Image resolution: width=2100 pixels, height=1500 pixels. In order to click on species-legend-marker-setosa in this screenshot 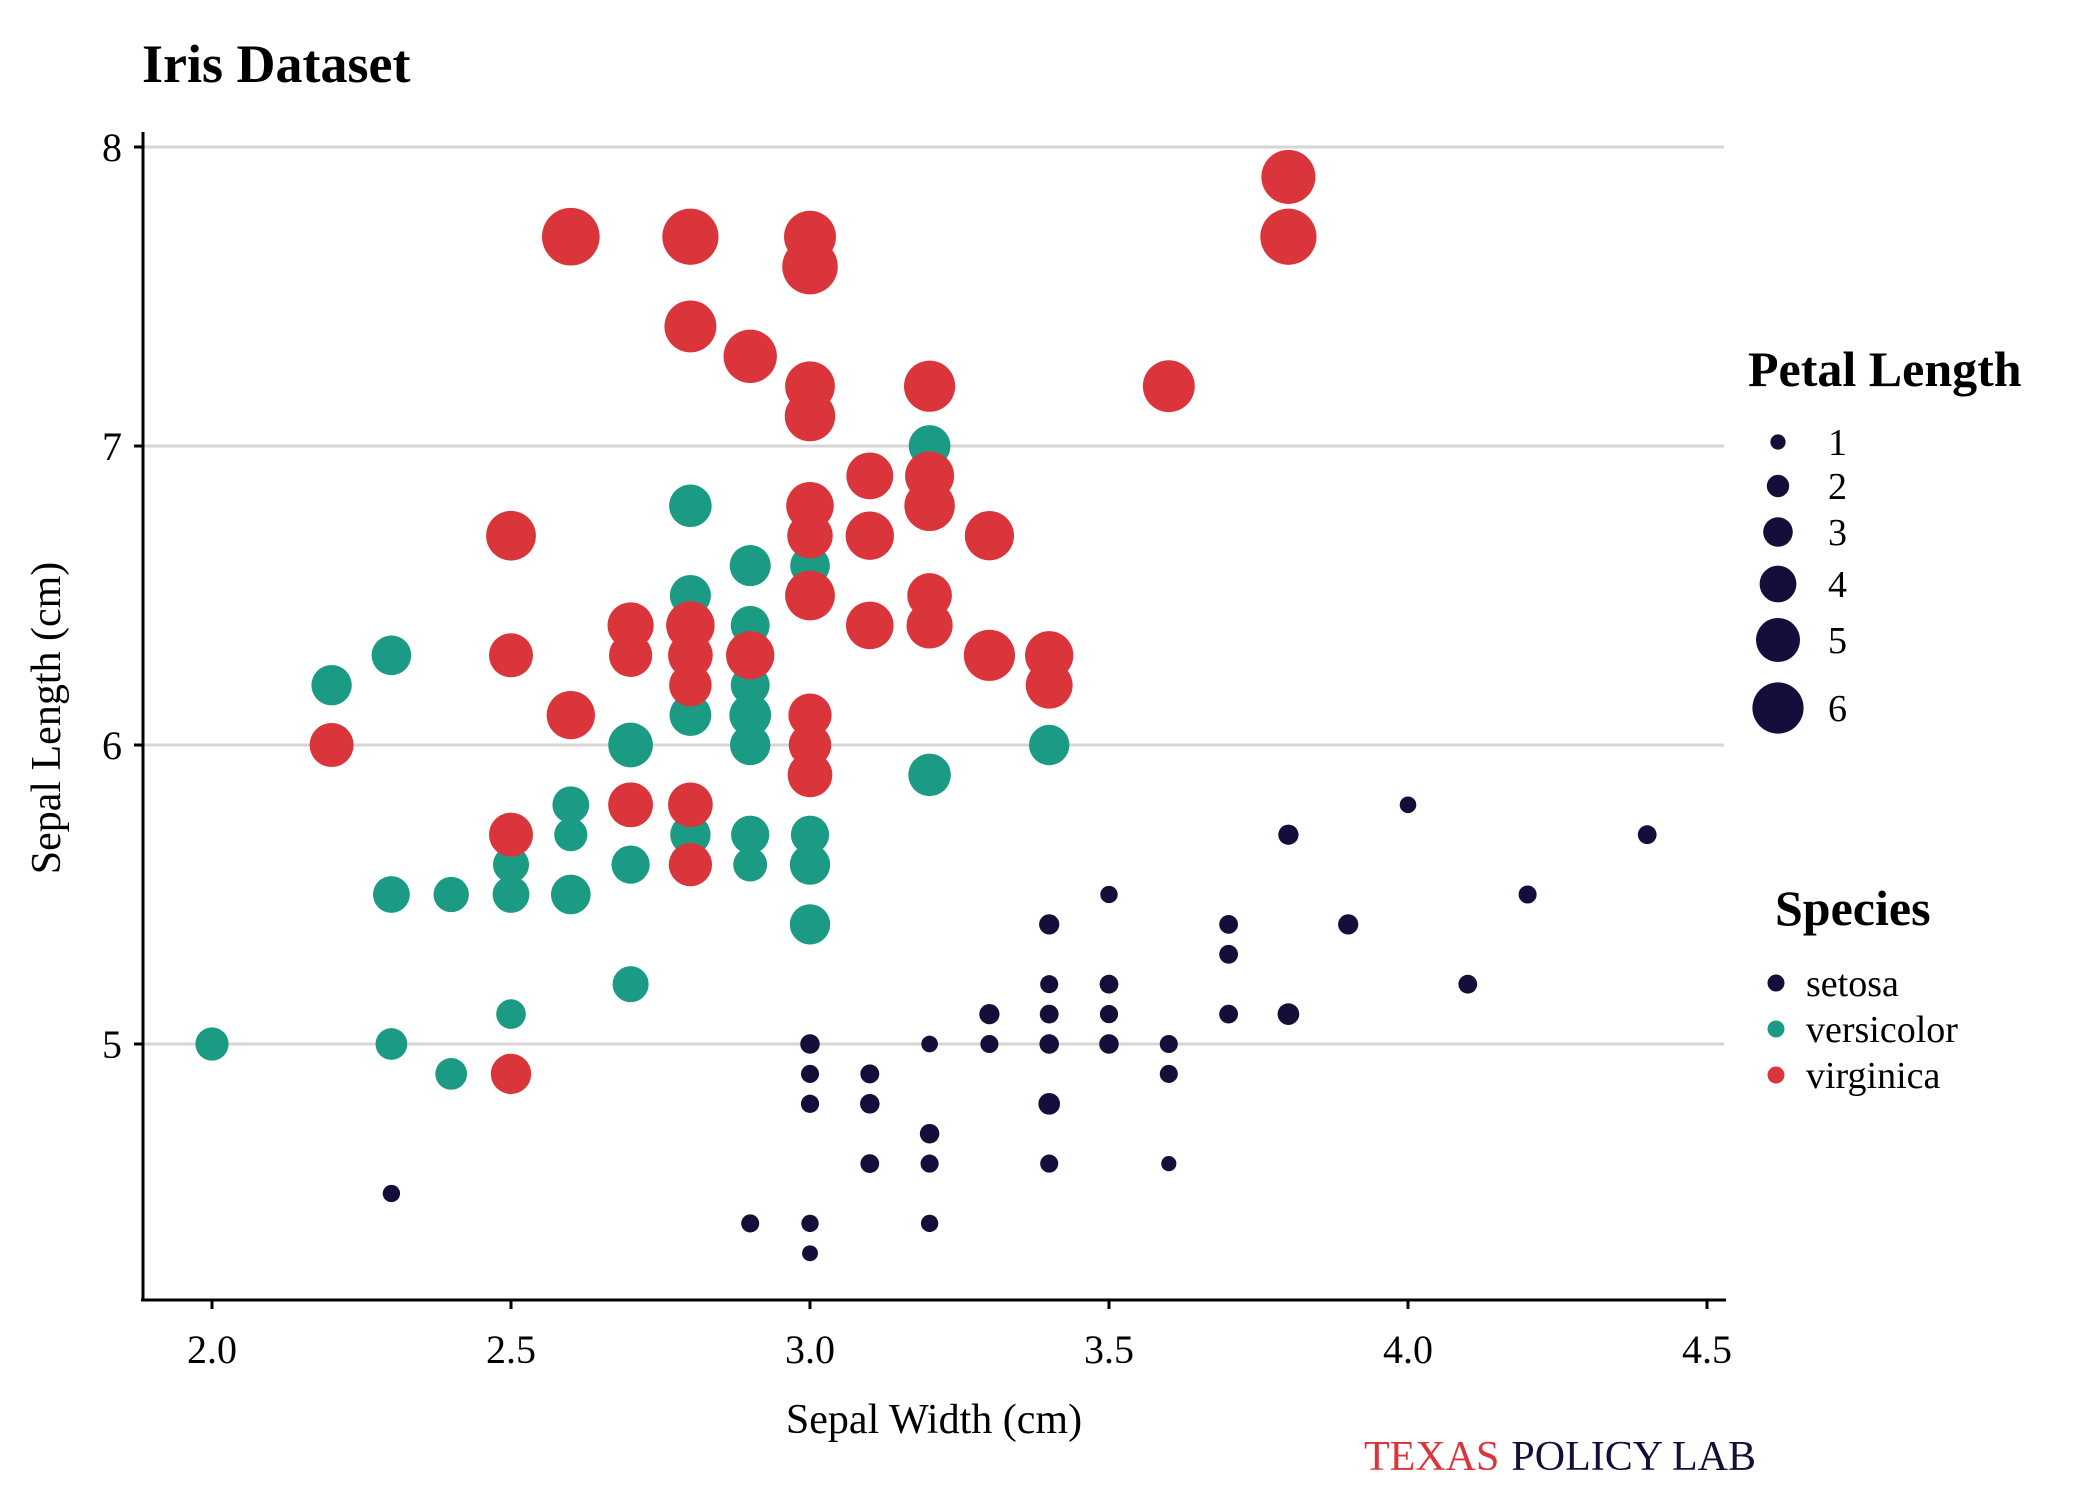, I will do `click(1776, 983)`.